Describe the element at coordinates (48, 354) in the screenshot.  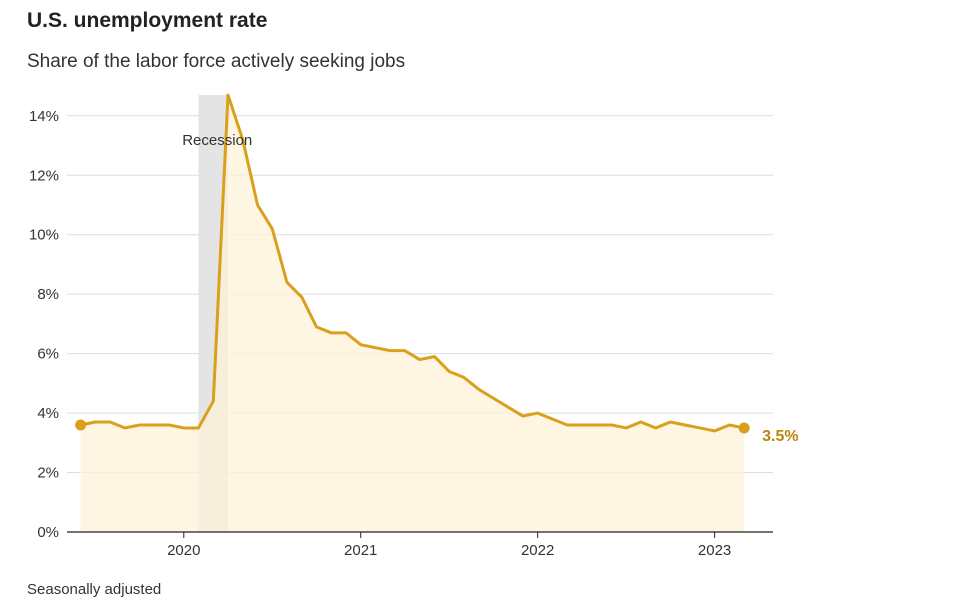
I see `y-tick-label: 6%` at that location.